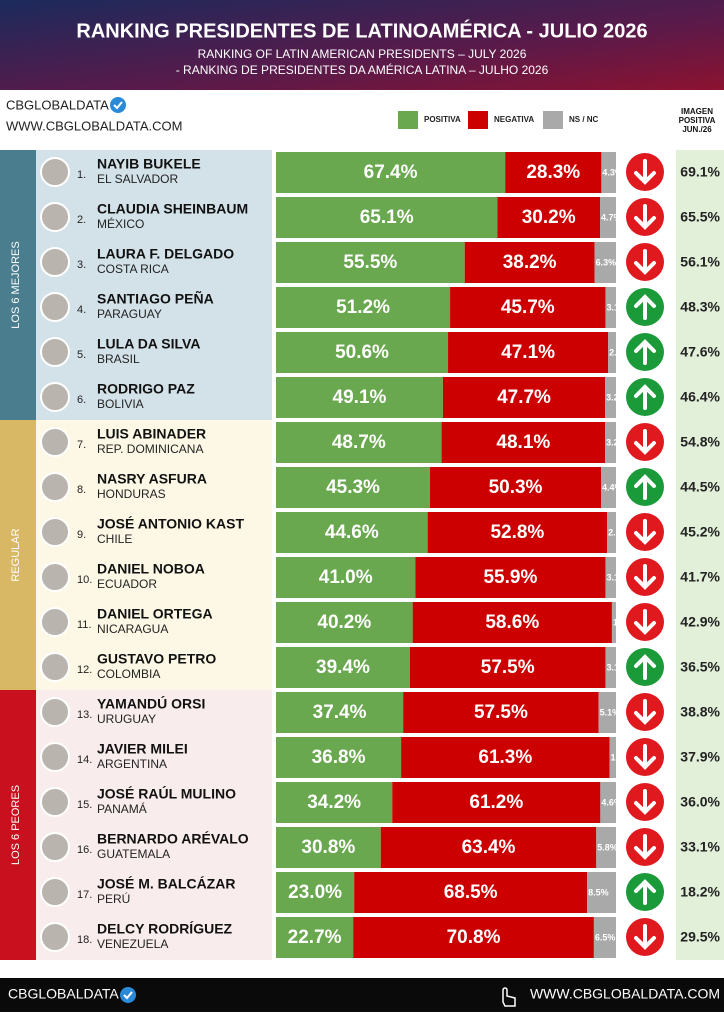 The image size is (724, 1024). I want to click on value-label: 50.6%, so click(362, 352).